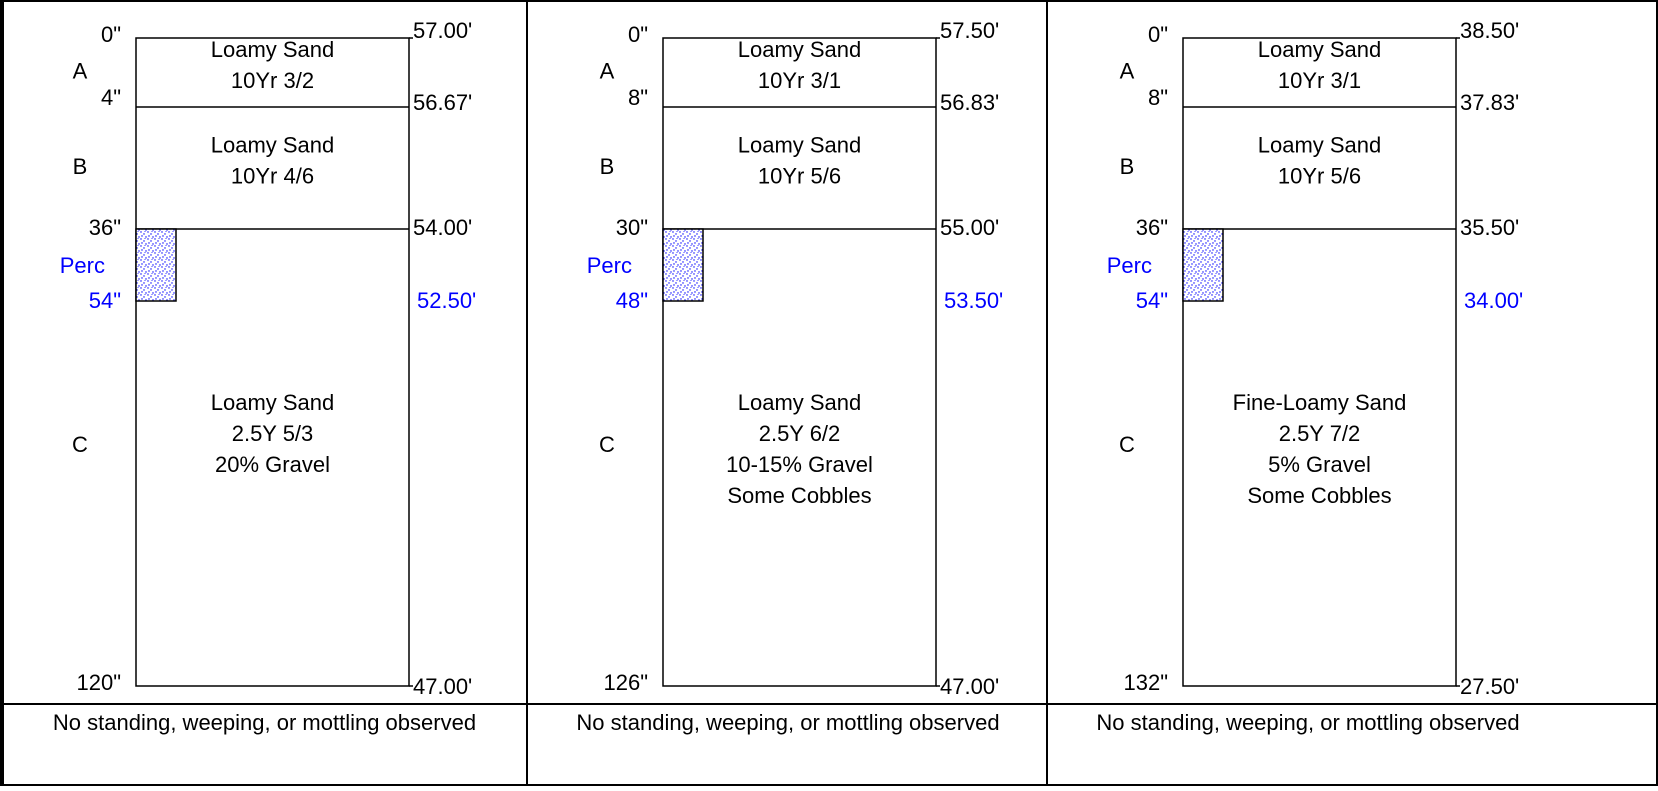  I want to click on elevation-label: 57.00', so click(442, 30).